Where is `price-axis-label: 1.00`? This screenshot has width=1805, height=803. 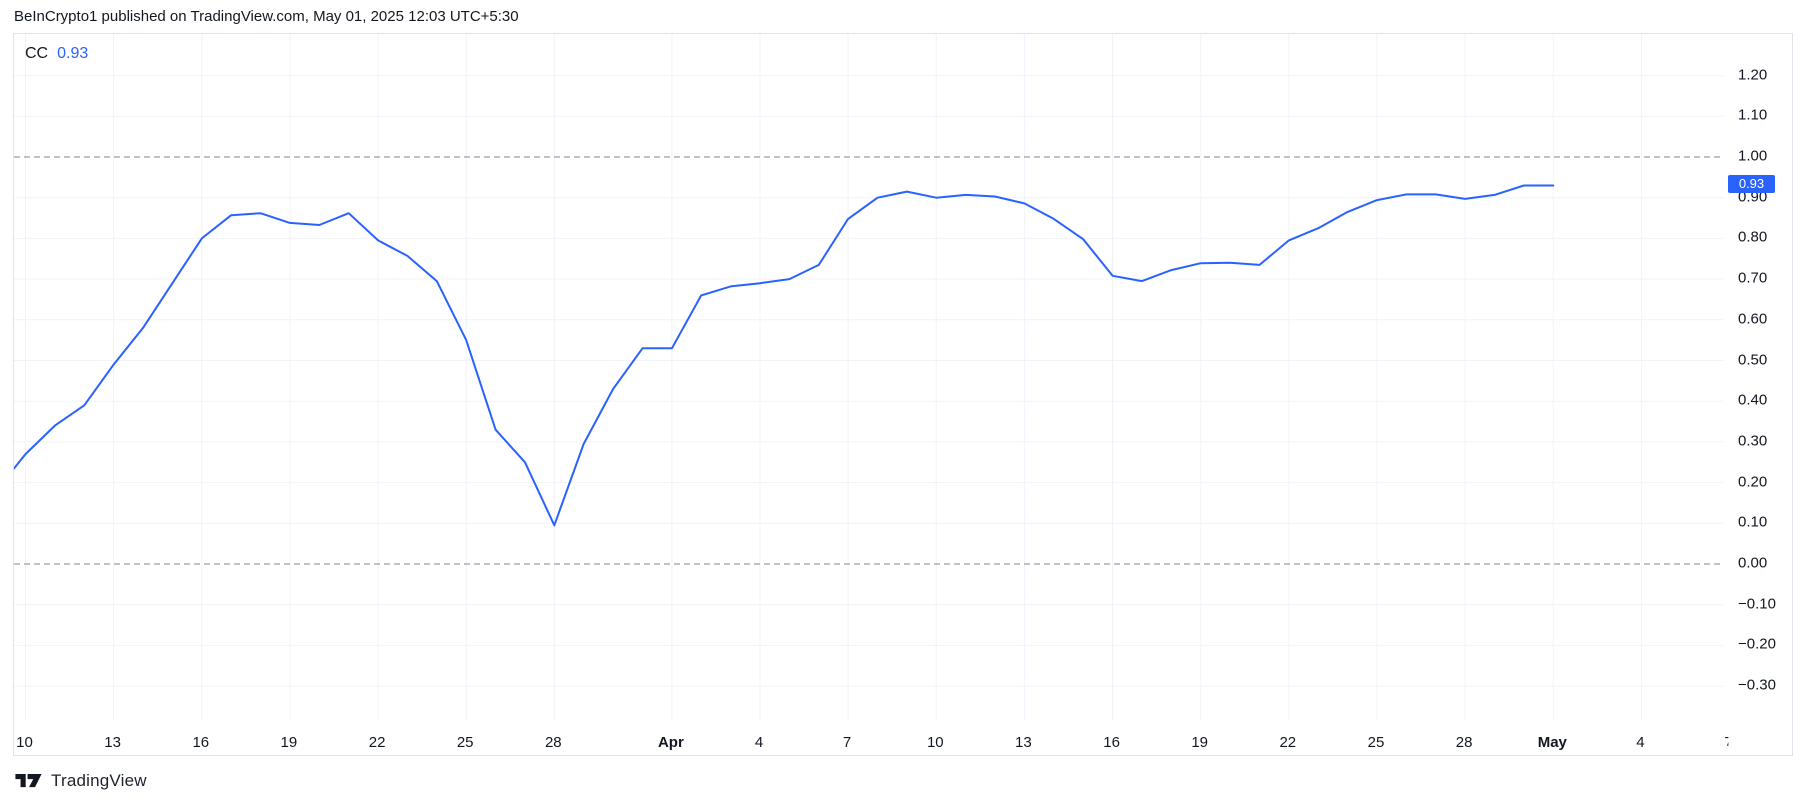
price-axis-label: 1.00 is located at coordinates (1753, 156).